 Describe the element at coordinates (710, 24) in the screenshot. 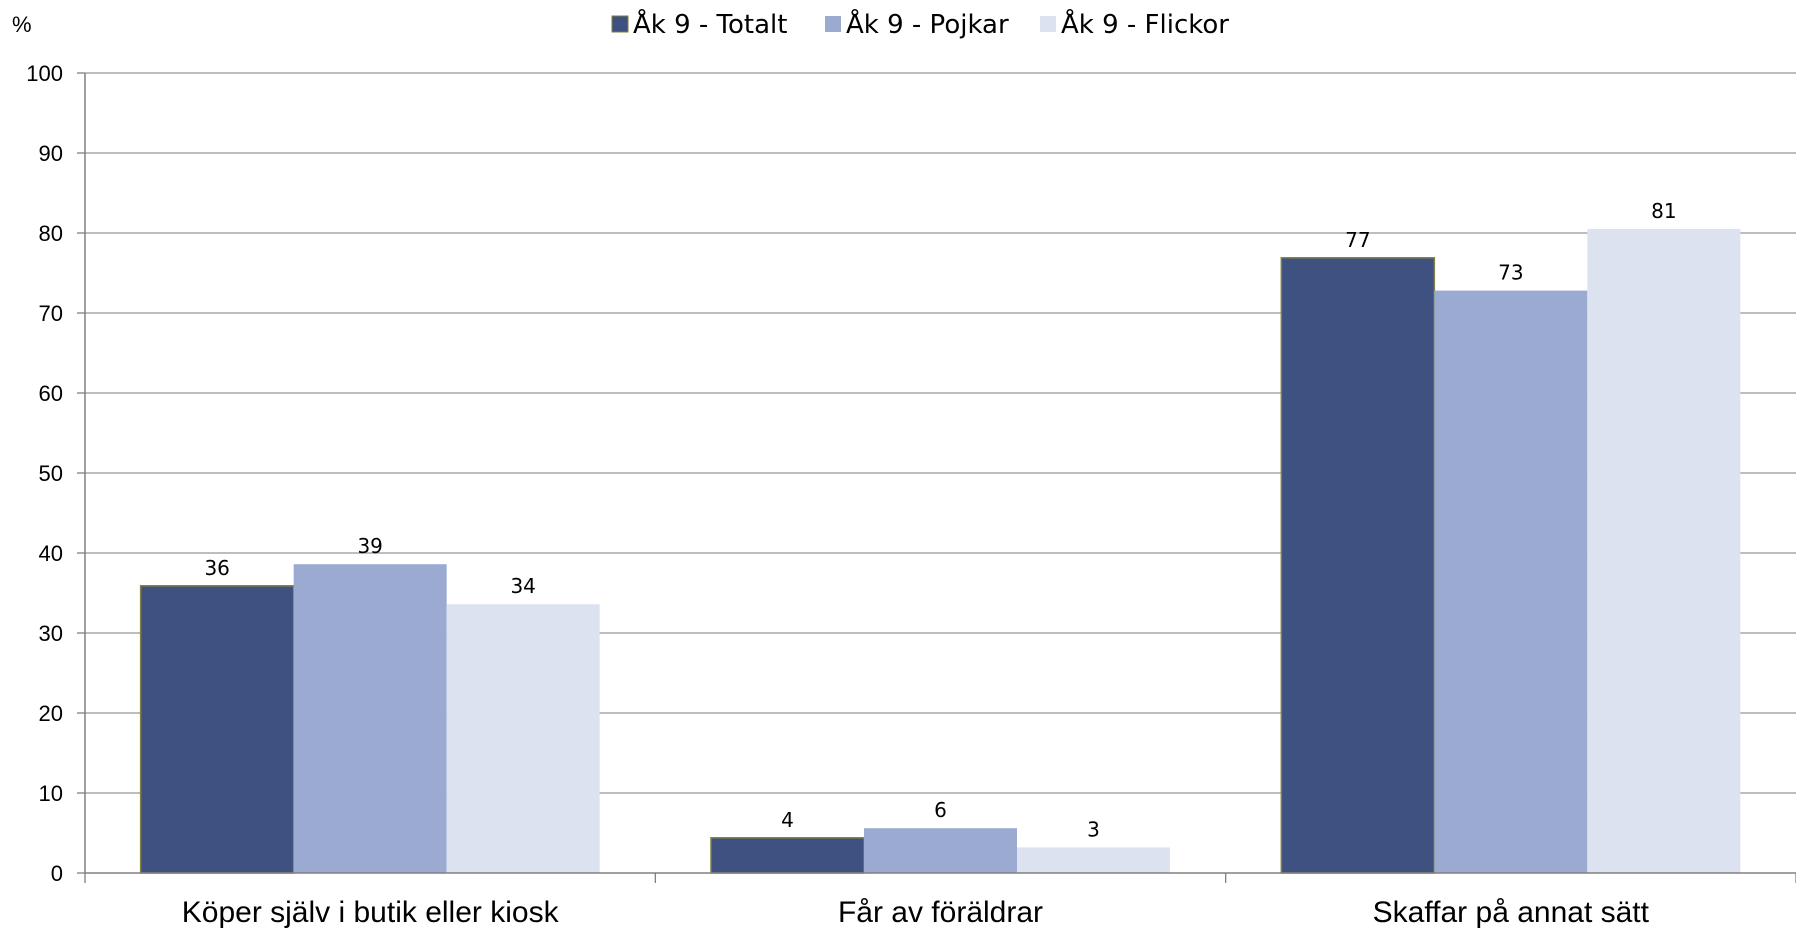

I see `legend-label: Åk 9 - Totalt` at that location.